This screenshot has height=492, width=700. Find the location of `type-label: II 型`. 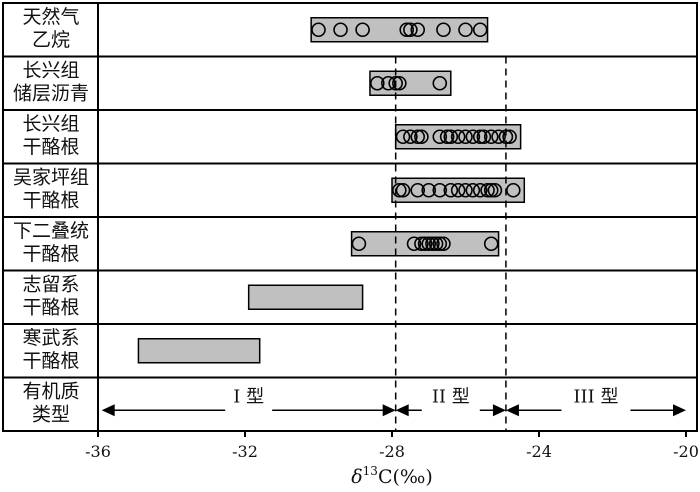

type-label: II 型 is located at coordinates (451, 396).